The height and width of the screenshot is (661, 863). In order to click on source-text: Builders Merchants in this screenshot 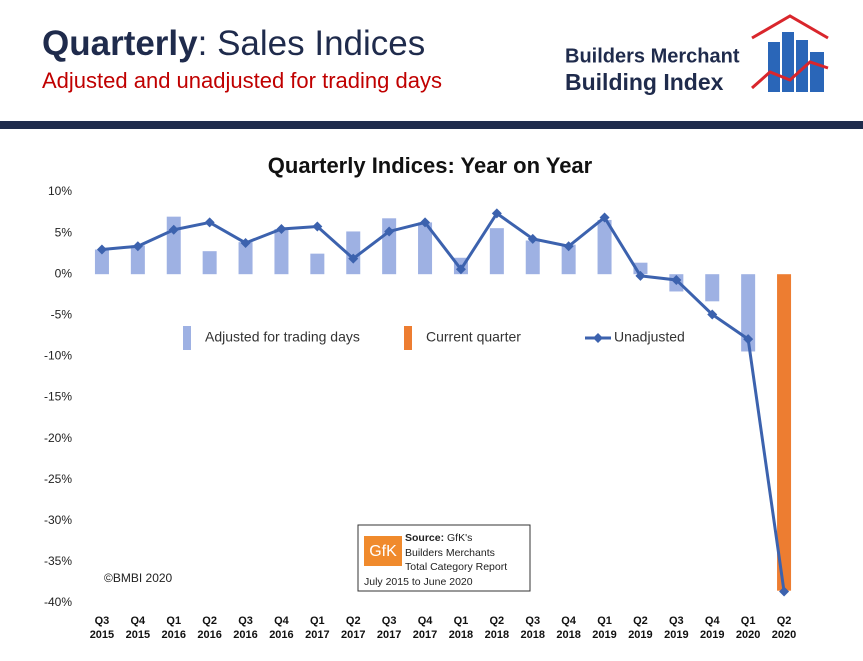, I will do `click(450, 553)`.